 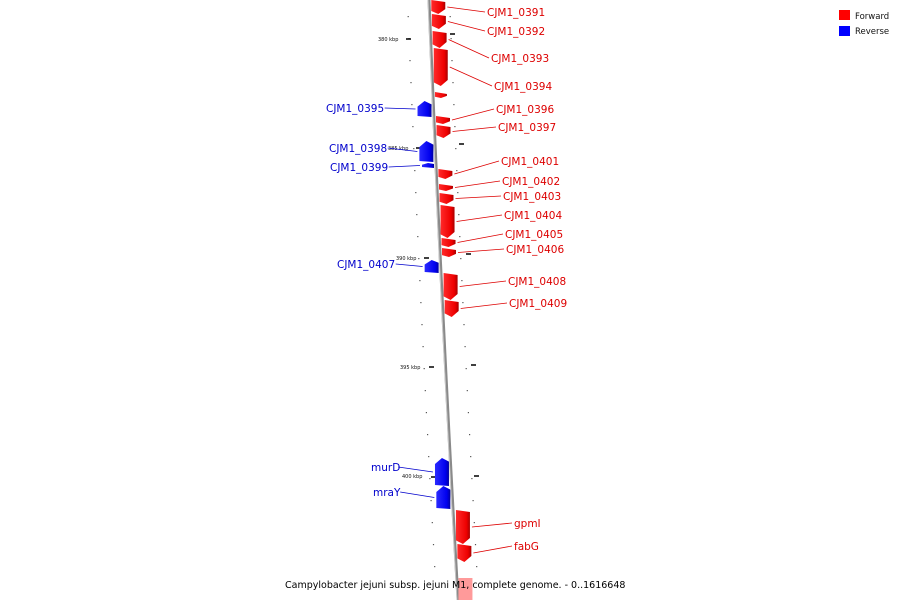 What do you see at coordinates (359, 168) in the screenshot?
I see `gene-label-CJM1_0399: CJM1_0399` at bounding box center [359, 168].